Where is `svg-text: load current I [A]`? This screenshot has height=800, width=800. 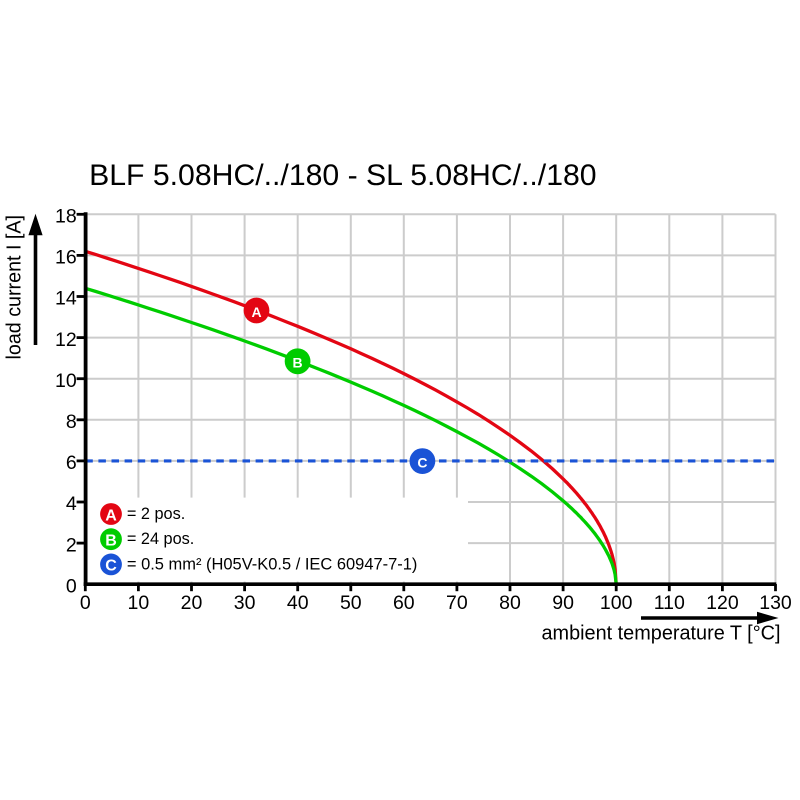
svg-text: load current I [A] is located at coordinates (15, 287).